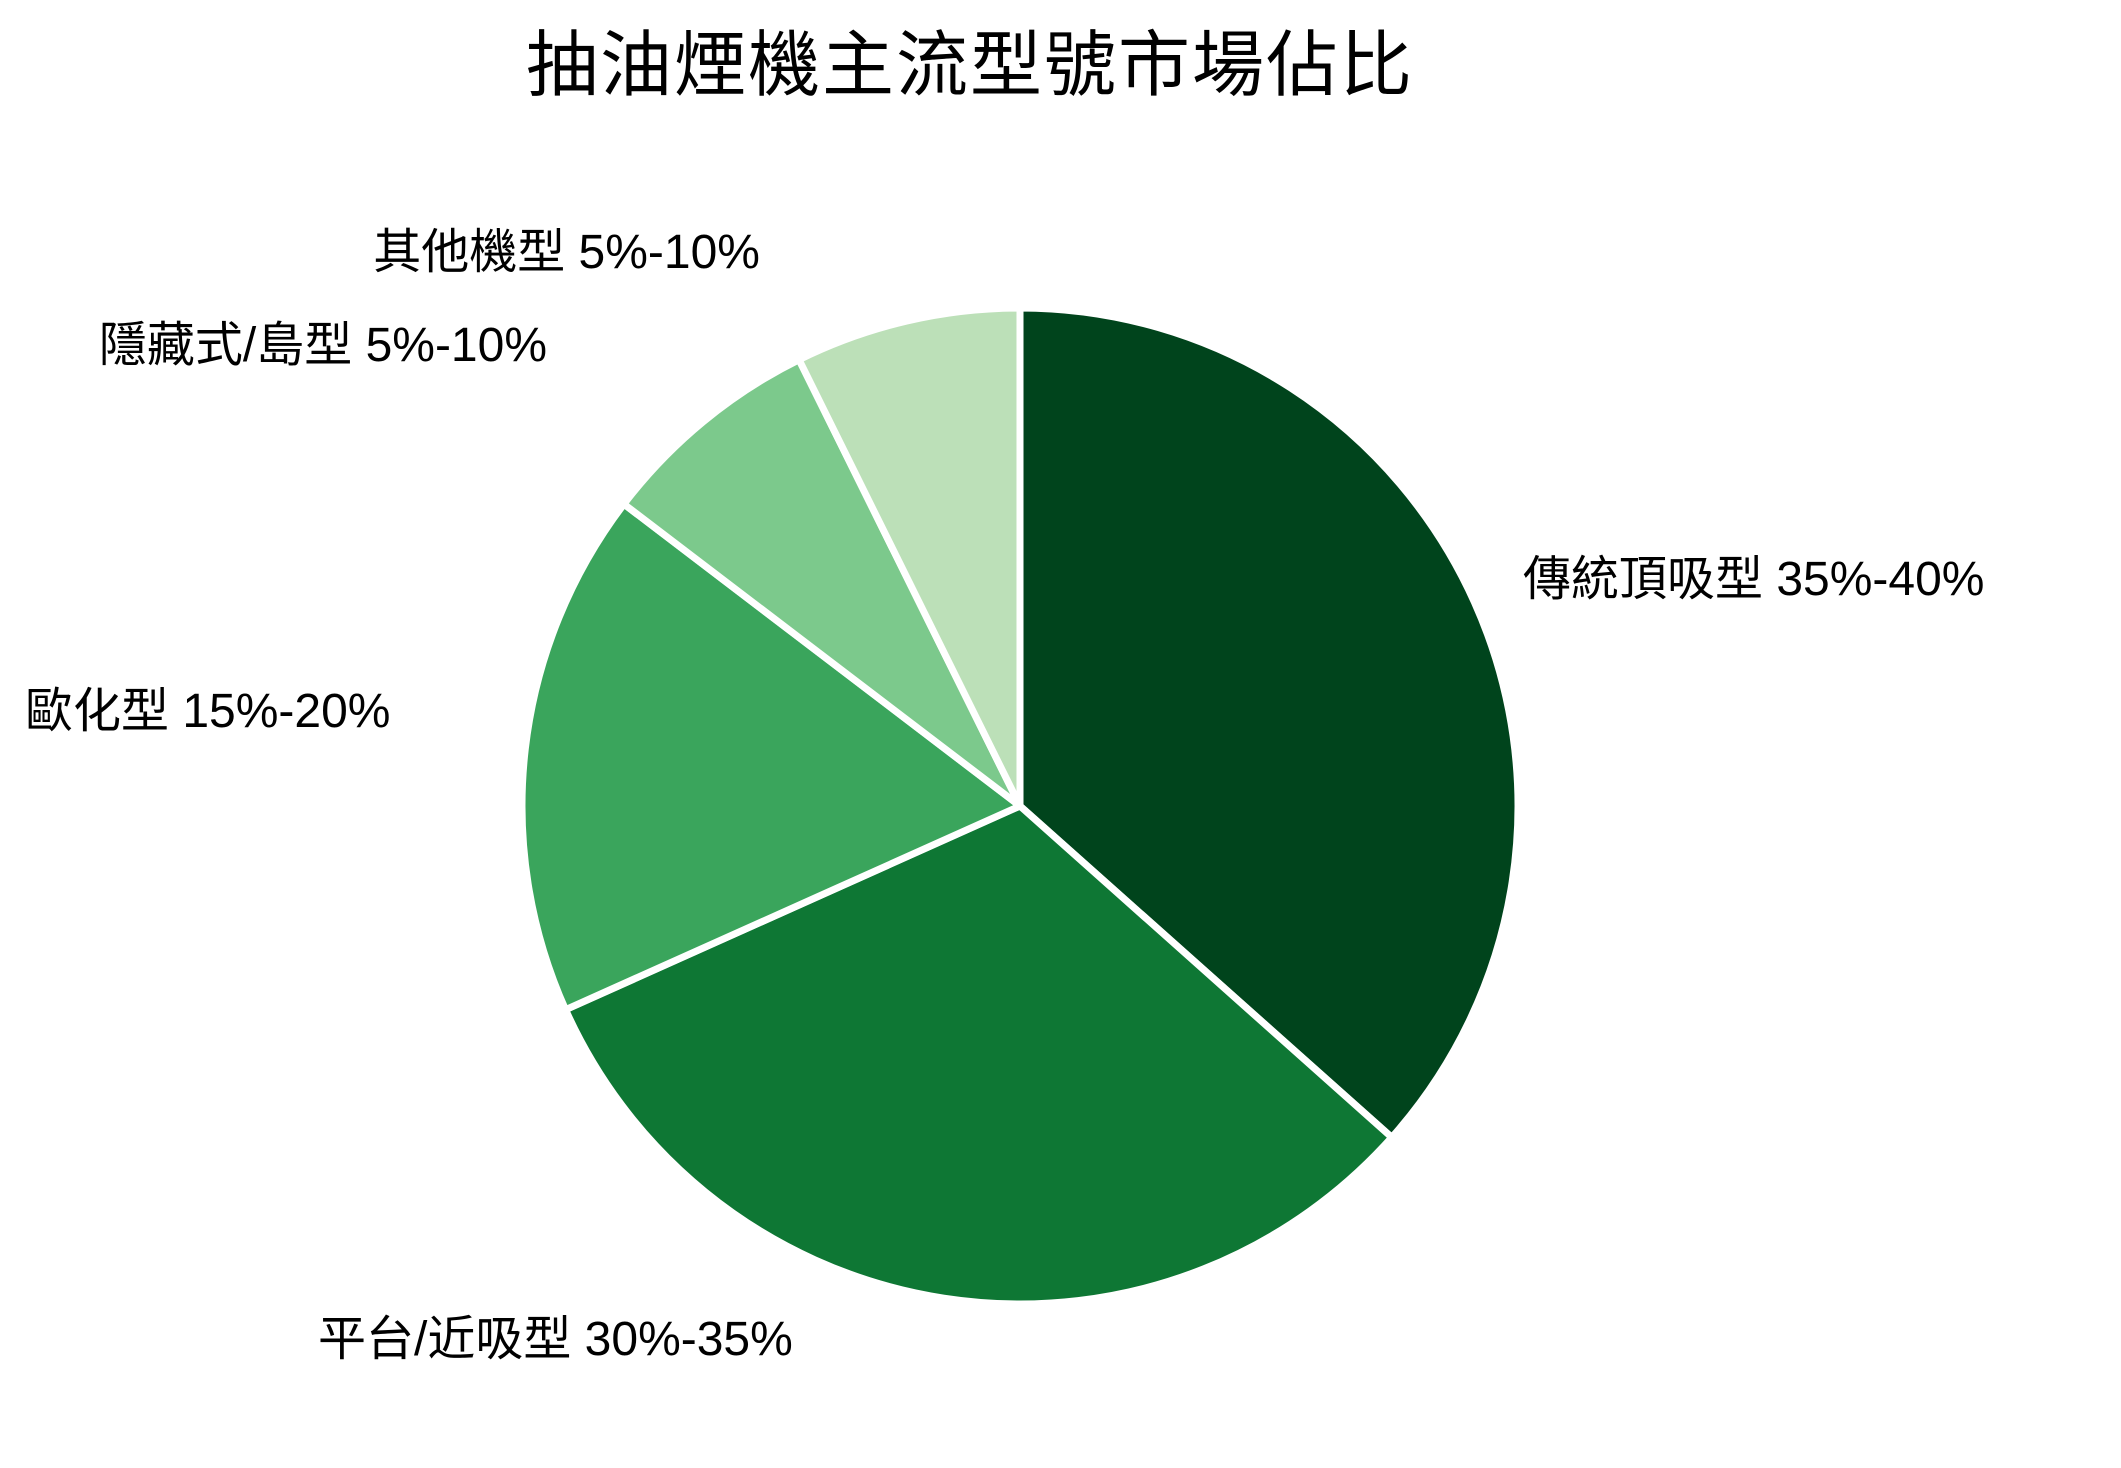 Image resolution: width=2121 pixels, height=1468 pixels. I want to click on slice-label-european-style: 歐化型 15%-20%, so click(208, 711).